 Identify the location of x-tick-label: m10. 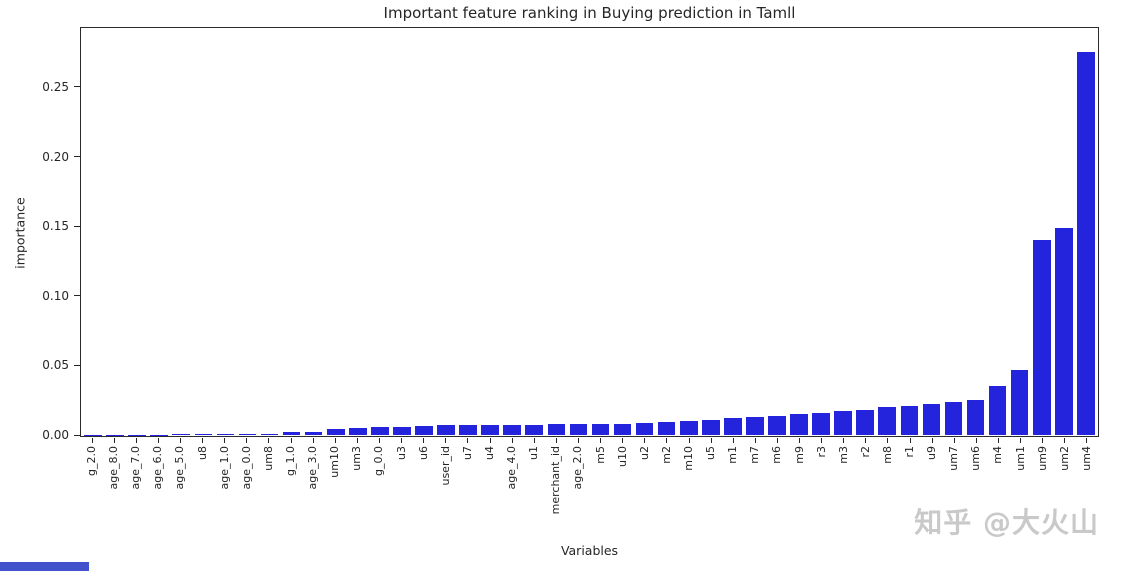
(688, 458).